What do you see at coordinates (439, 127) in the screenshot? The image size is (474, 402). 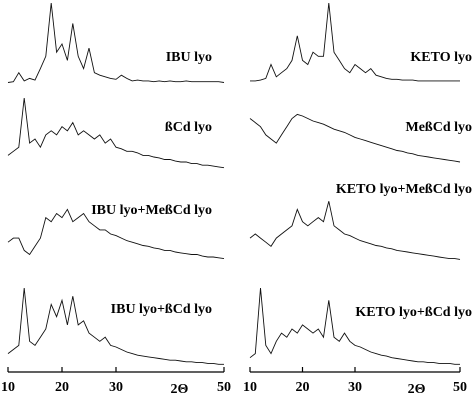 I see `trace-label: MeßCd lyo` at bounding box center [439, 127].